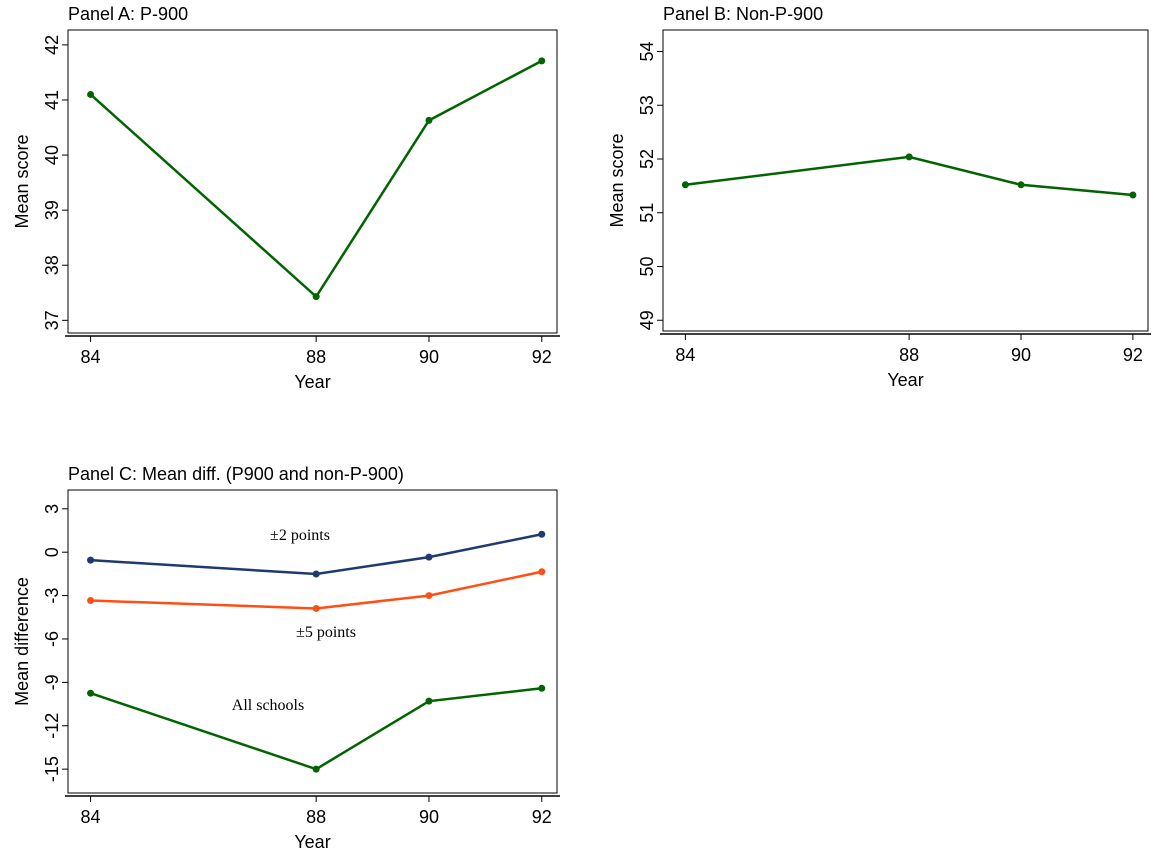 The height and width of the screenshot is (862, 1156). I want to click on y-tick-label: 50, so click(647, 266).